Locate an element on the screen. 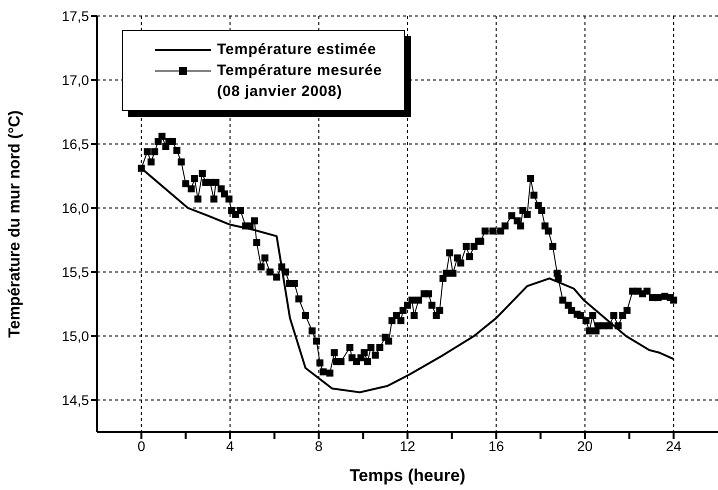 The width and height of the screenshot is (718, 490). y-axis-title: Température du mur nord (°C) is located at coordinates (15, 224).